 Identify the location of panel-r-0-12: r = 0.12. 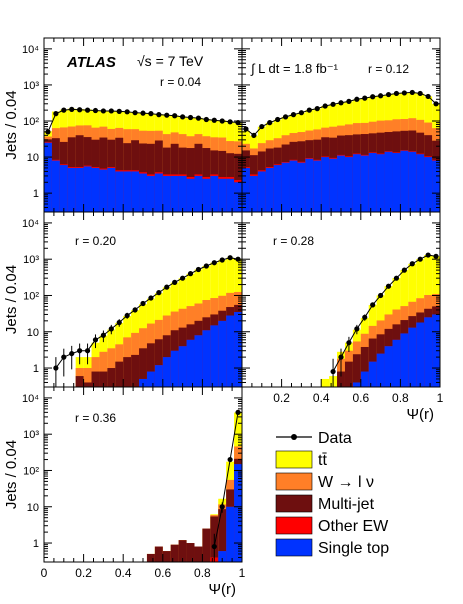
(341, 125).